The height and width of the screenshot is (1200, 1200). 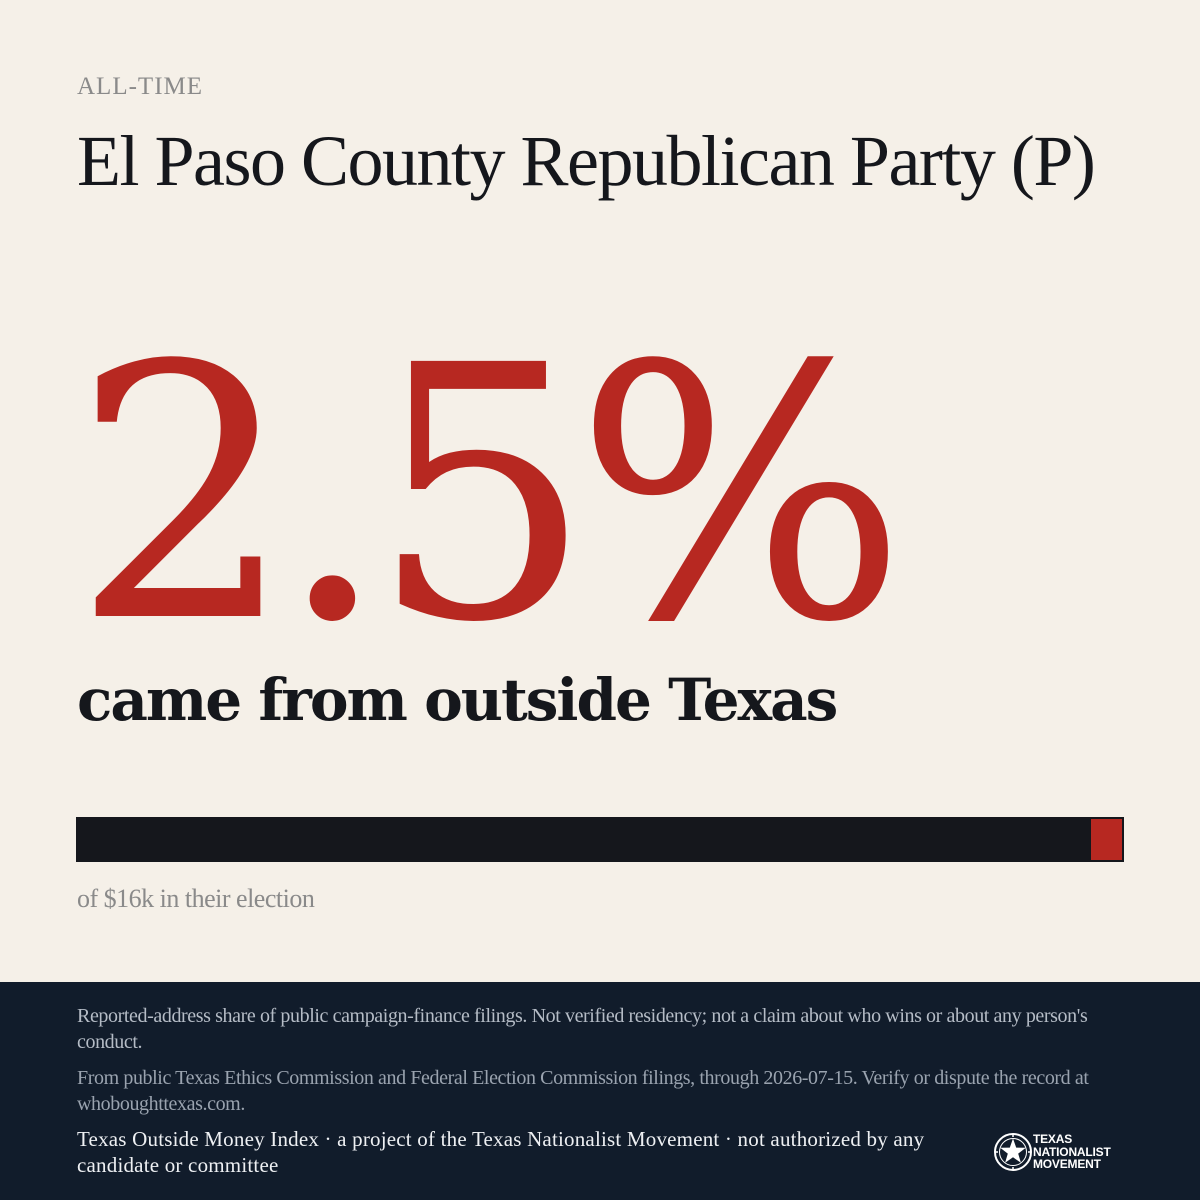 I want to click on share-bar, so click(x=600, y=839).